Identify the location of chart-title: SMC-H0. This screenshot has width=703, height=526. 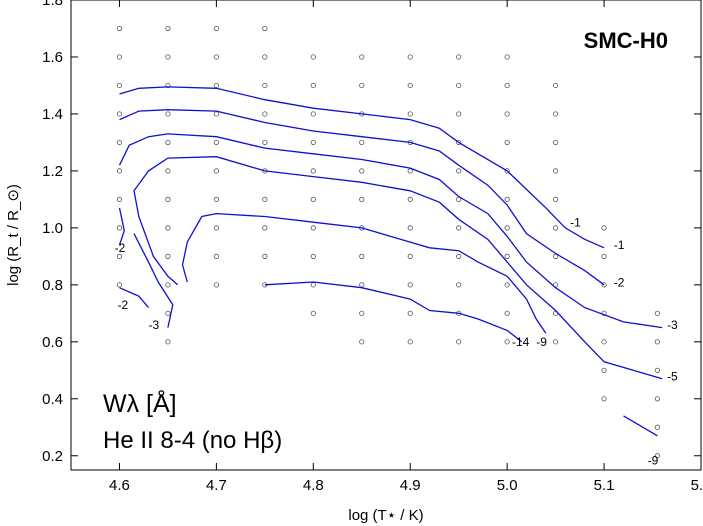
(626, 40).